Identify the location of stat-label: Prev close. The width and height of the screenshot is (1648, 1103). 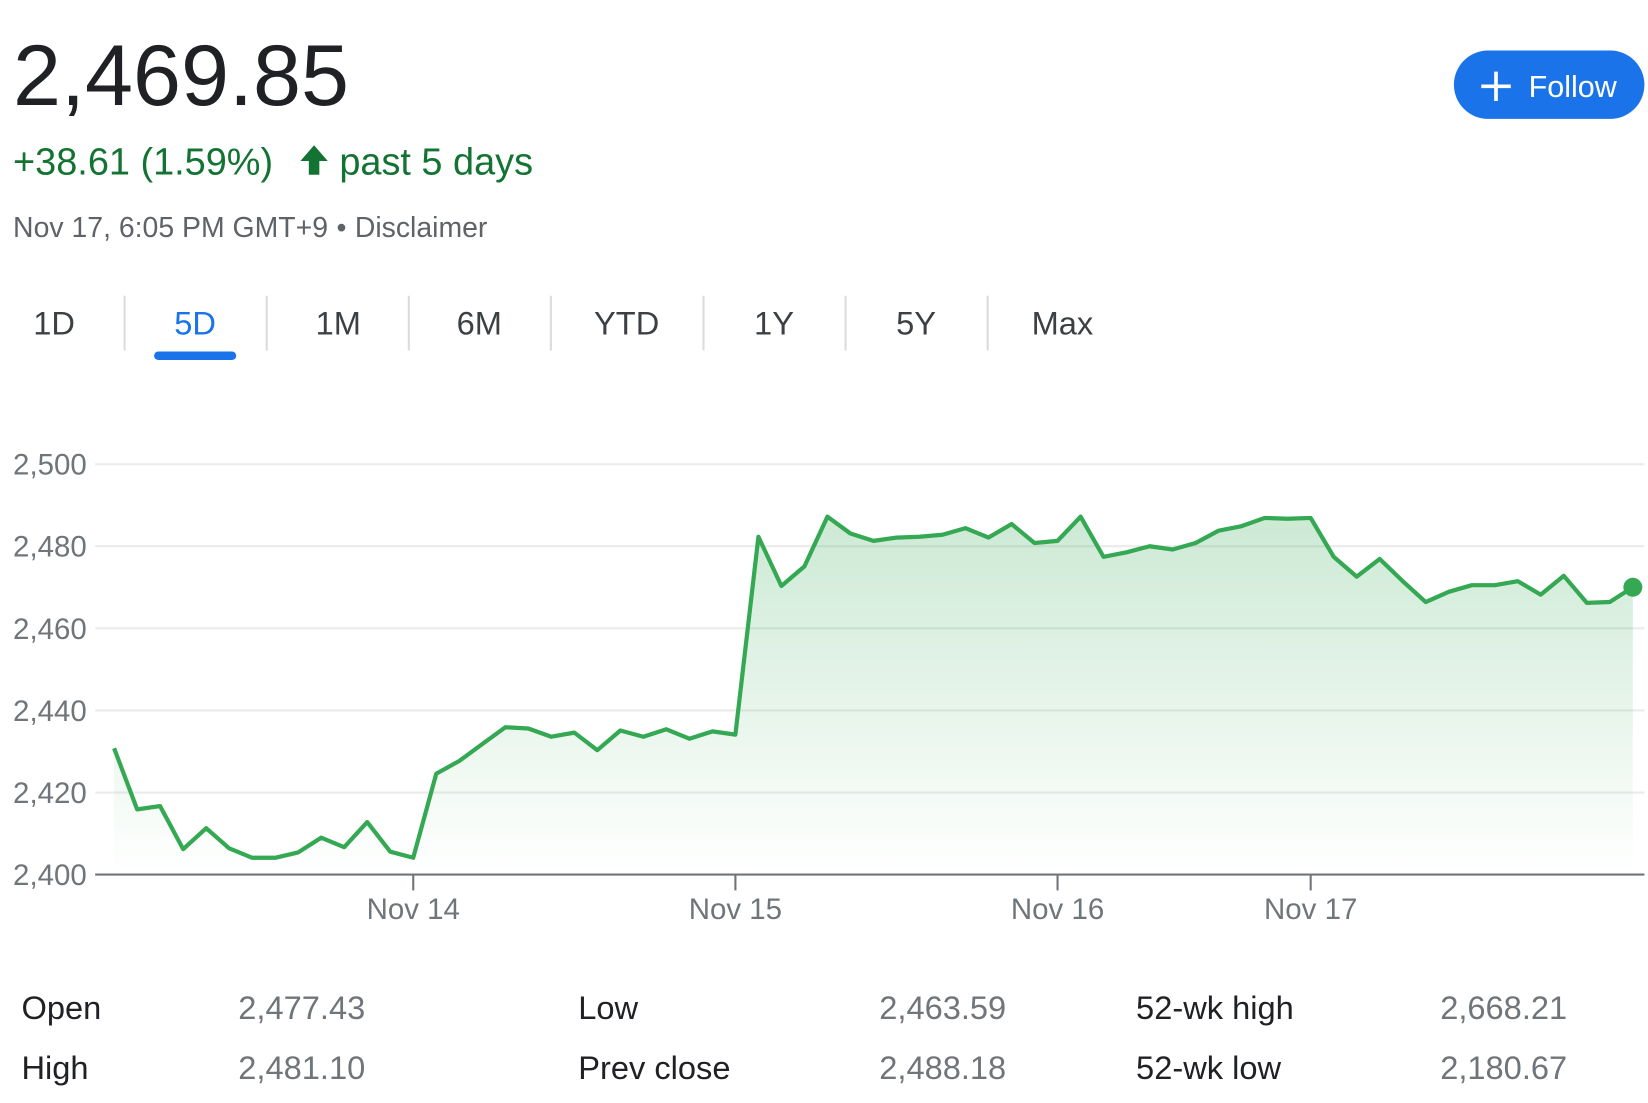
(654, 1067).